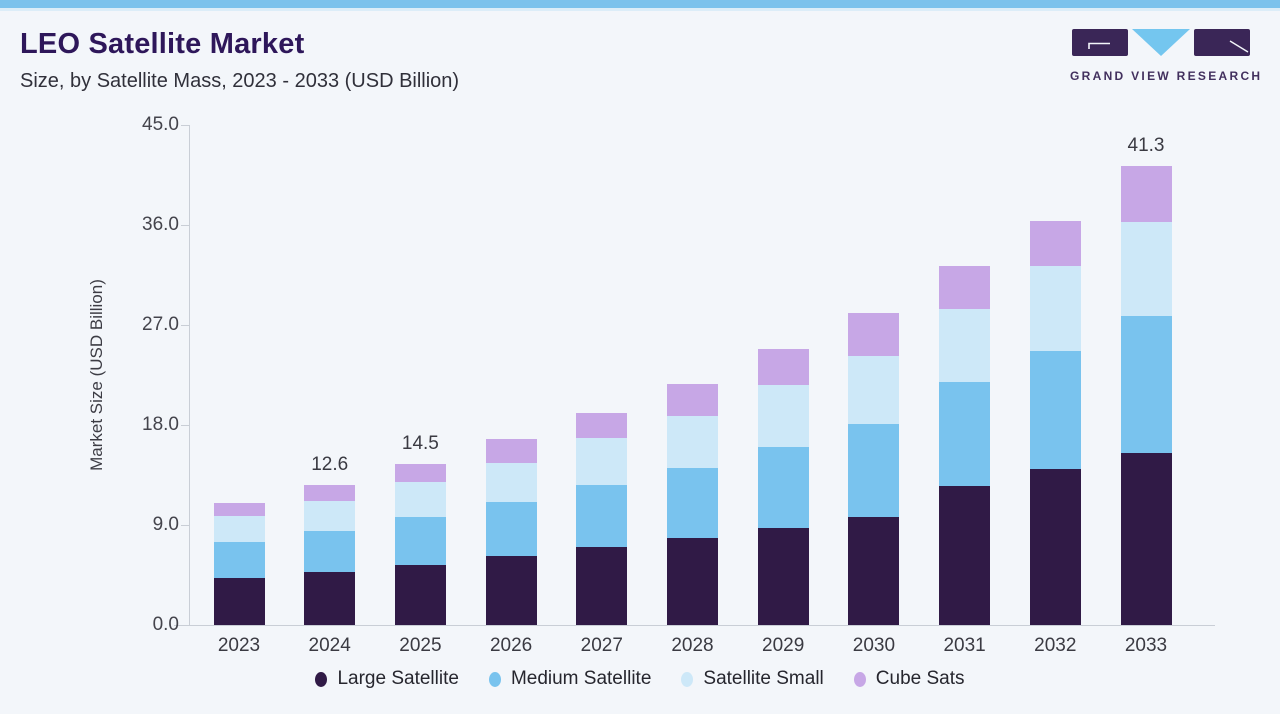 Image resolution: width=1280 pixels, height=714 pixels. I want to click on bar-2027, so click(602, 518).